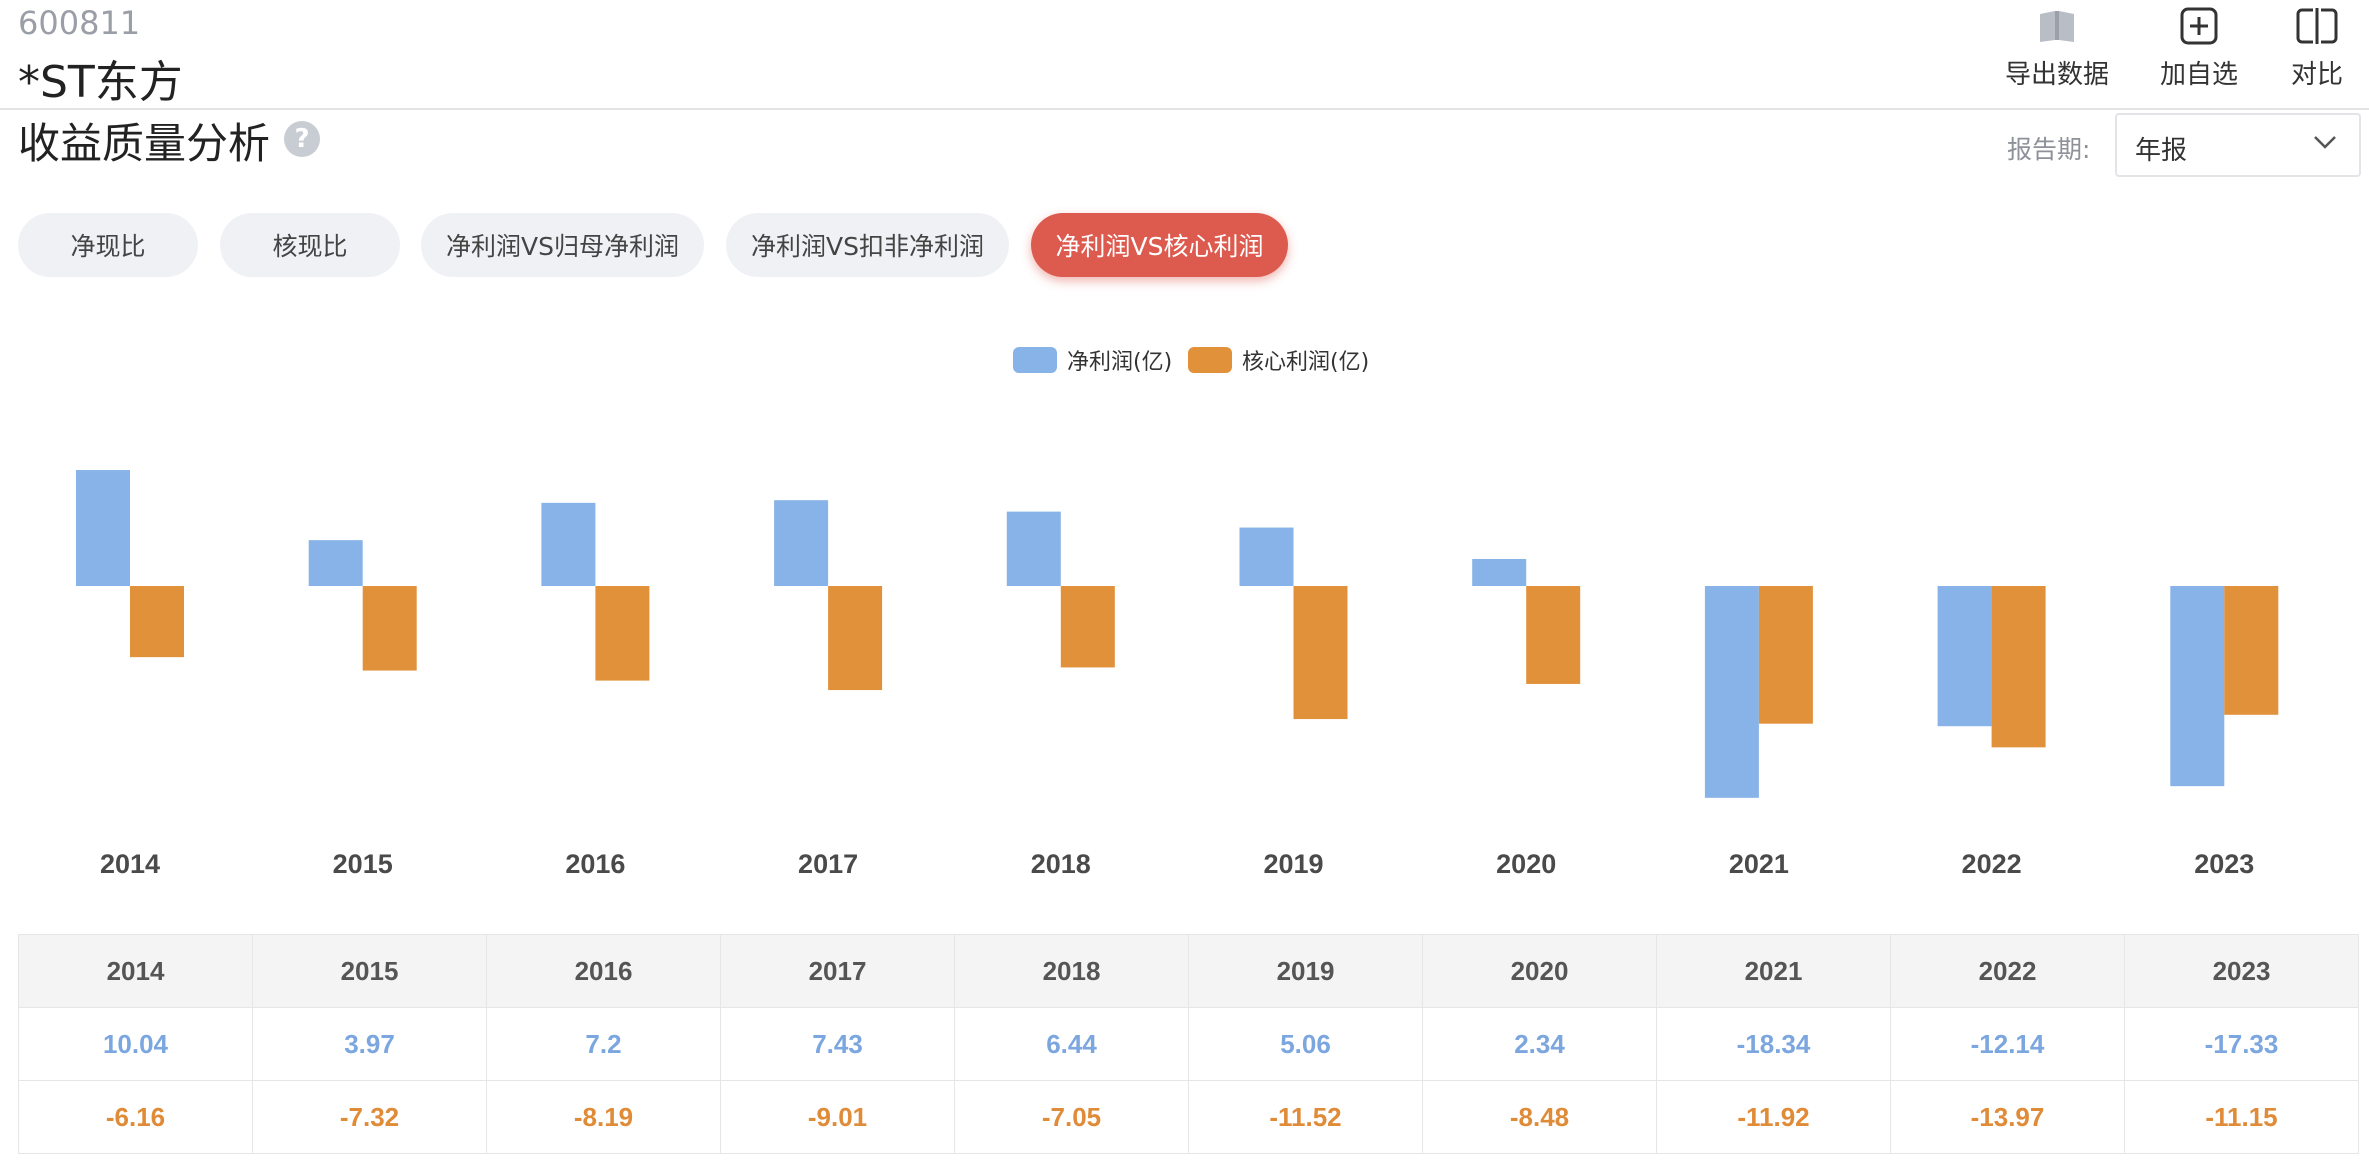 Image resolution: width=2369 pixels, height=1167 pixels. I want to click on compare-button: 对比, so click(2305, 48).